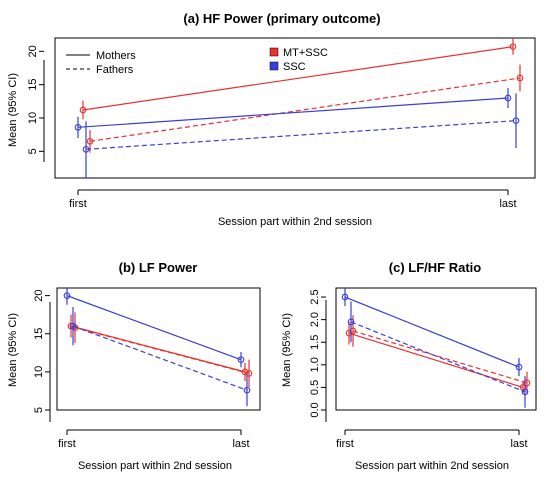  I want to click on y-tick-label: 1.0, so click(315, 364).